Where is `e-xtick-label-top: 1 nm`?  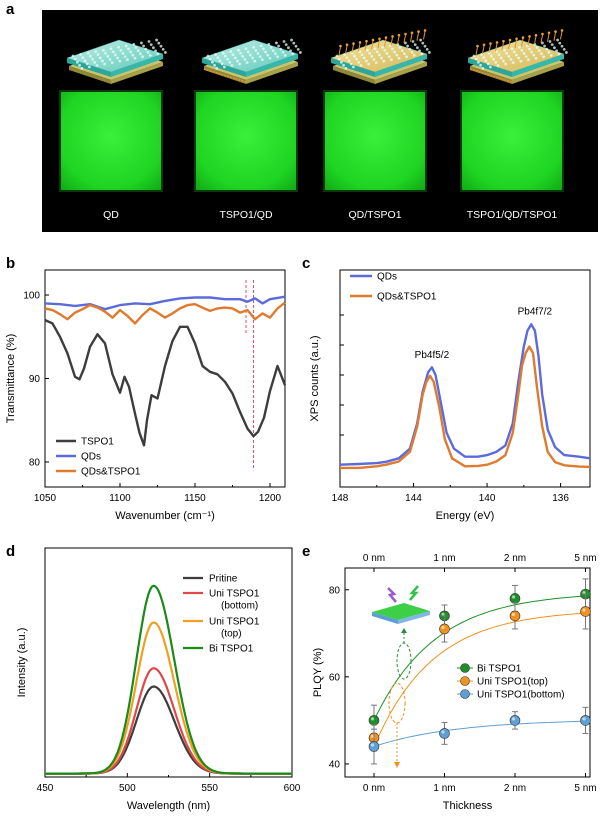 e-xtick-label-top: 1 nm is located at coordinates (444, 558).